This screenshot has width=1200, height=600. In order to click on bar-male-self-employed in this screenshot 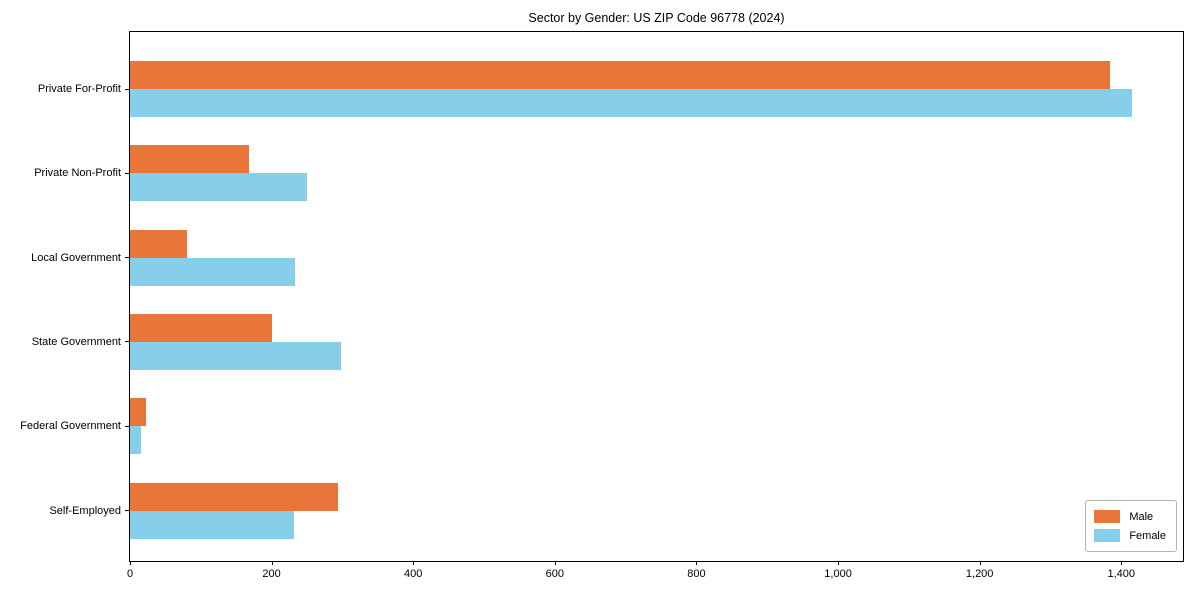, I will do `click(234, 496)`.